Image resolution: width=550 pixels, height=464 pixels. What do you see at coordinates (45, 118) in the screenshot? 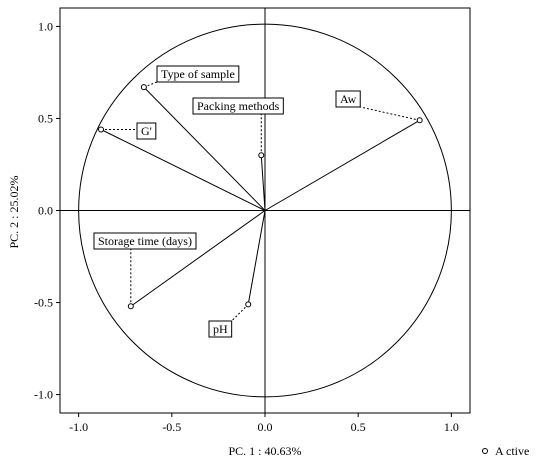
I see `y-tick-label: 0.5` at bounding box center [45, 118].